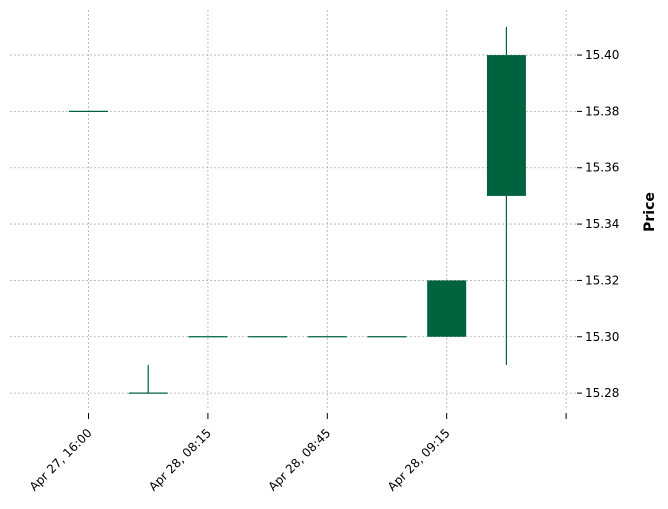 This screenshot has width=668, height=509. What do you see at coordinates (650, 212) in the screenshot?
I see `y-axis-title: Price` at bounding box center [650, 212].